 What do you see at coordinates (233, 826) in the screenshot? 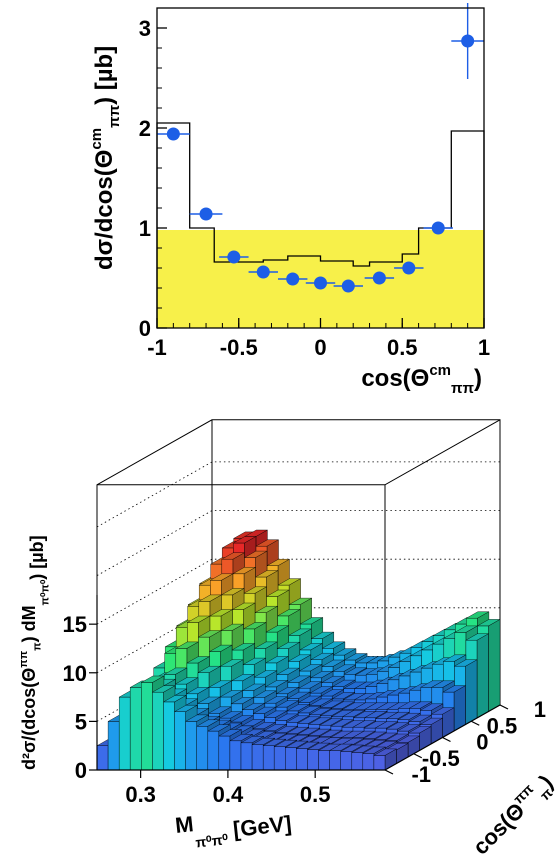
I see `x-axis-label: Mπ⁰π⁰ [GeV]` at bounding box center [233, 826].